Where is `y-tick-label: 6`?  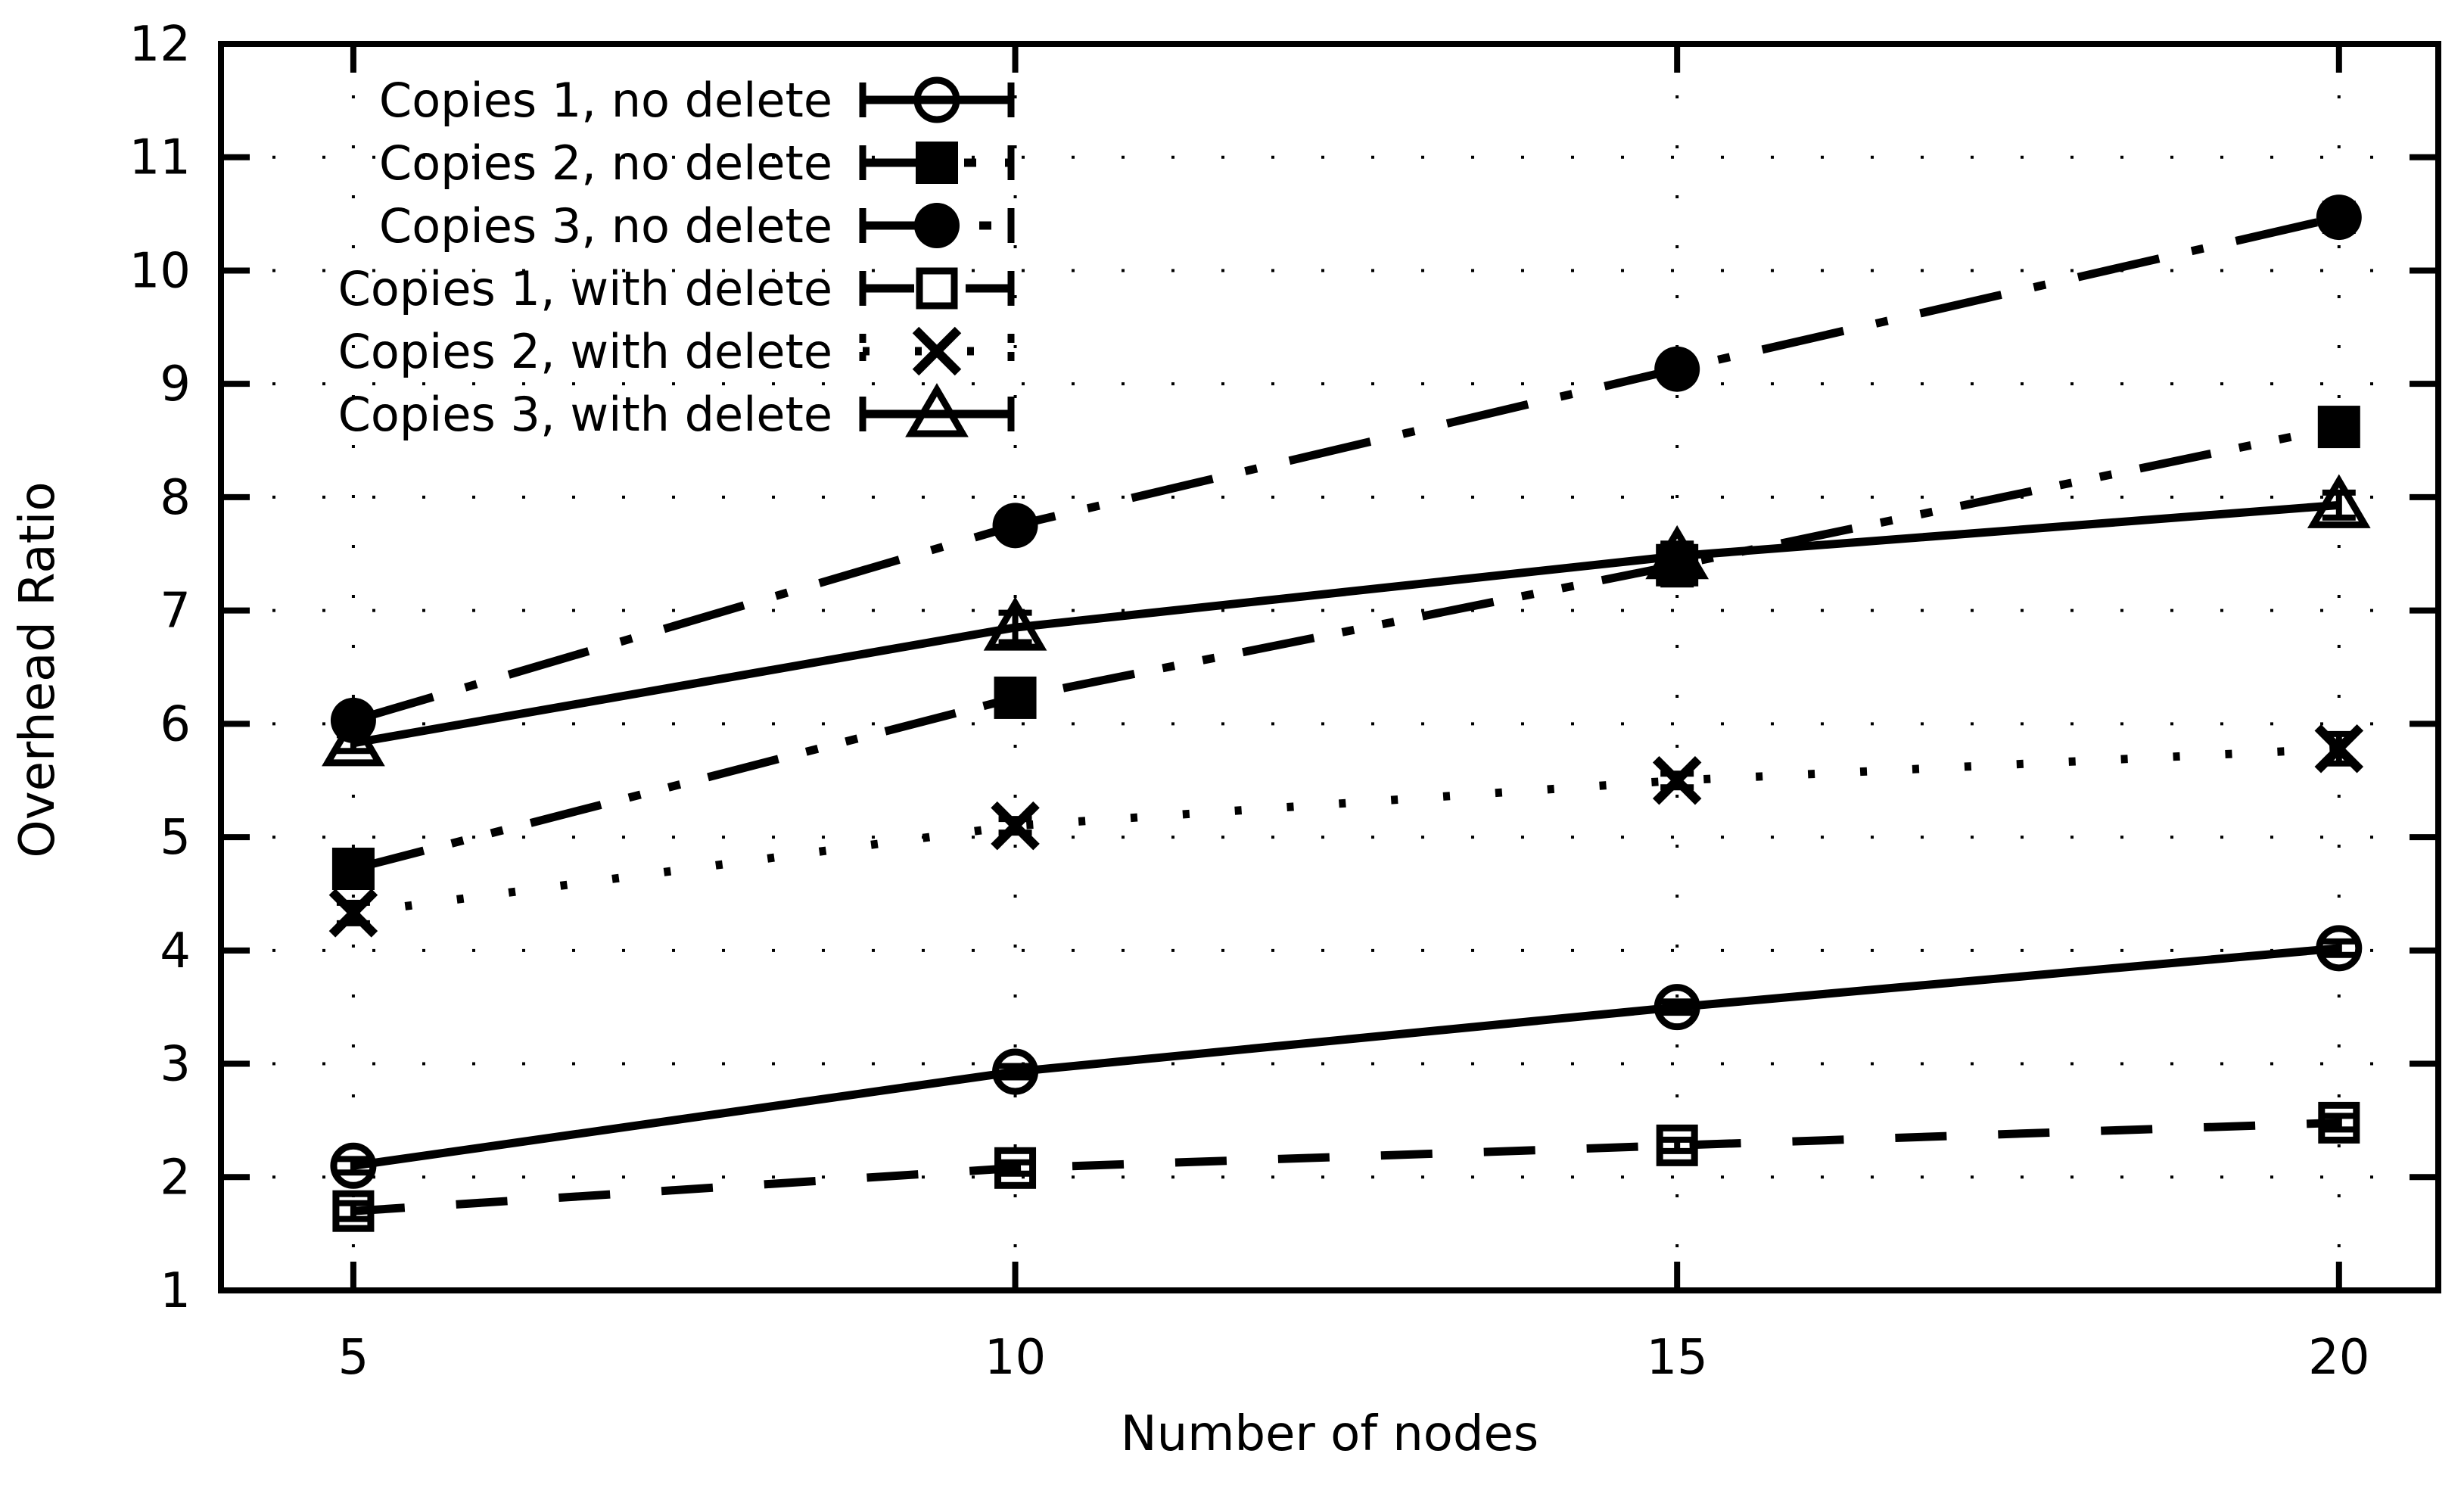
y-tick-label: 6 is located at coordinates (175, 724).